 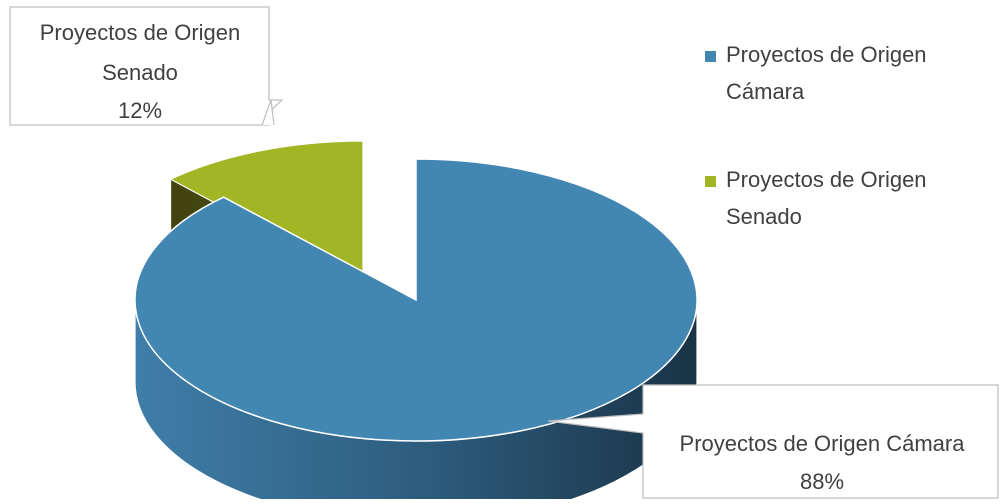 I want to click on callout-senado-percent: 12%, so click(x=140, y=110).